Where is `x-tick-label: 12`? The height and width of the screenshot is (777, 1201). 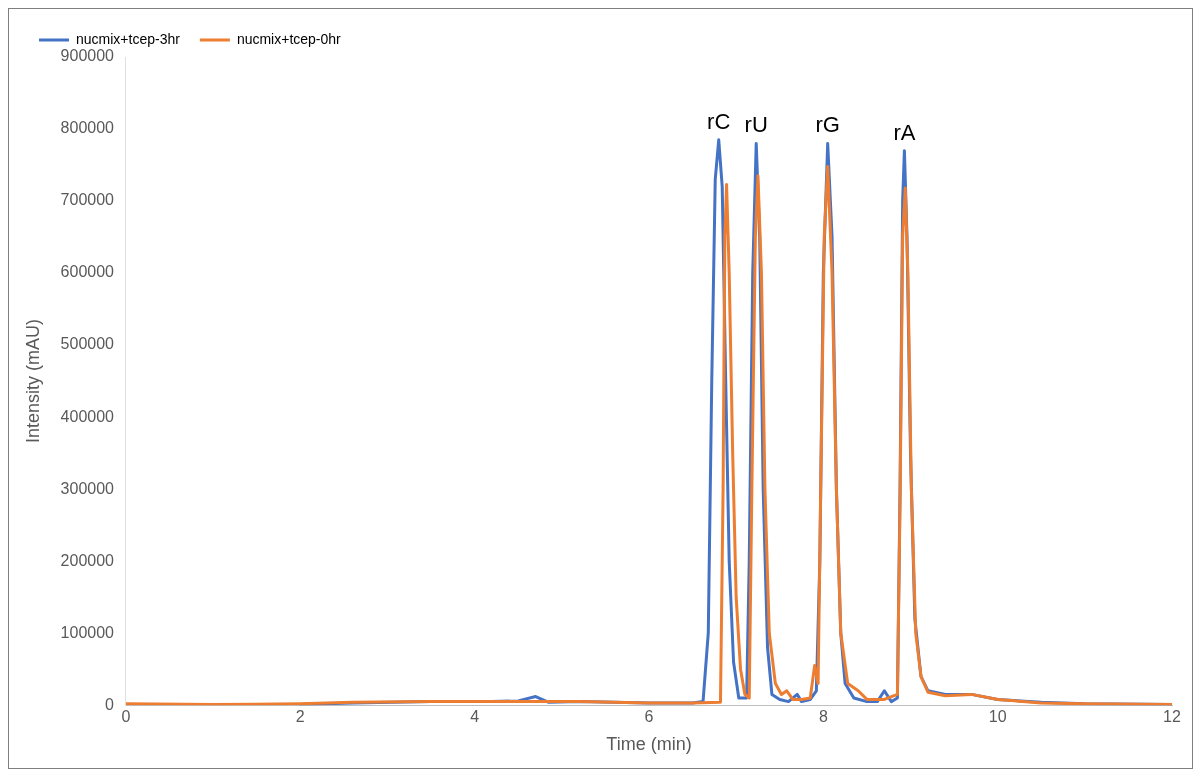 x-tick-label: 12 is located at coordinates (1172, 717).